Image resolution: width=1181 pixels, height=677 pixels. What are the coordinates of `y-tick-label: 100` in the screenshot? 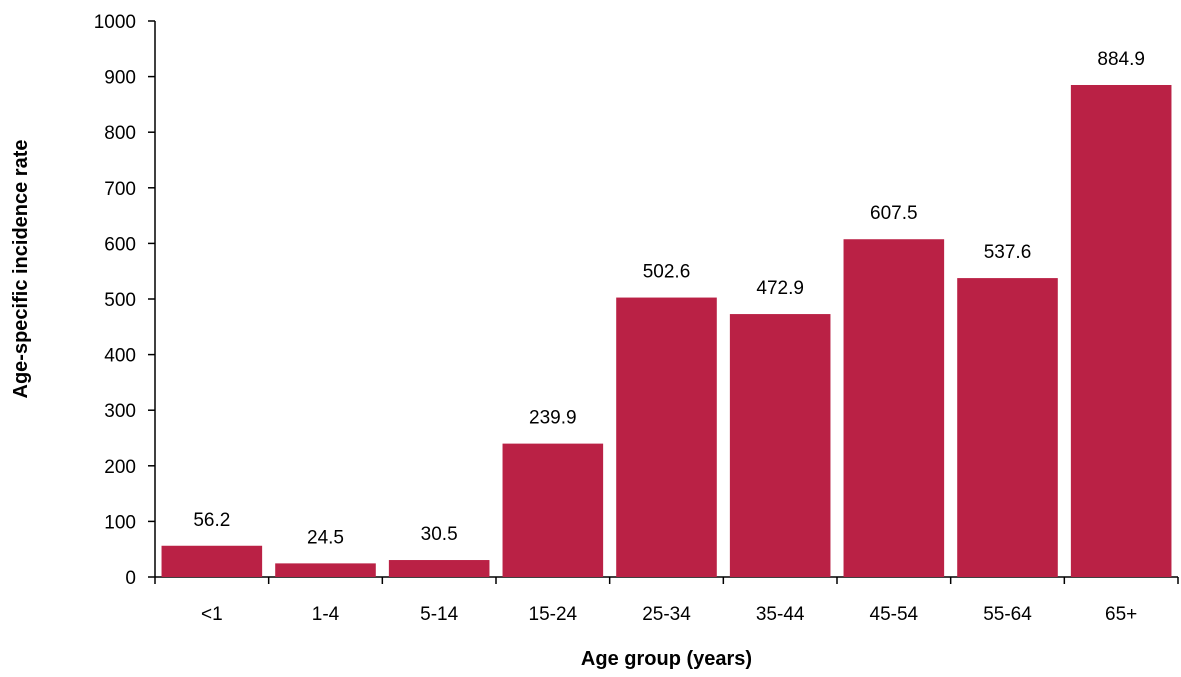 It's located at (120, 522).